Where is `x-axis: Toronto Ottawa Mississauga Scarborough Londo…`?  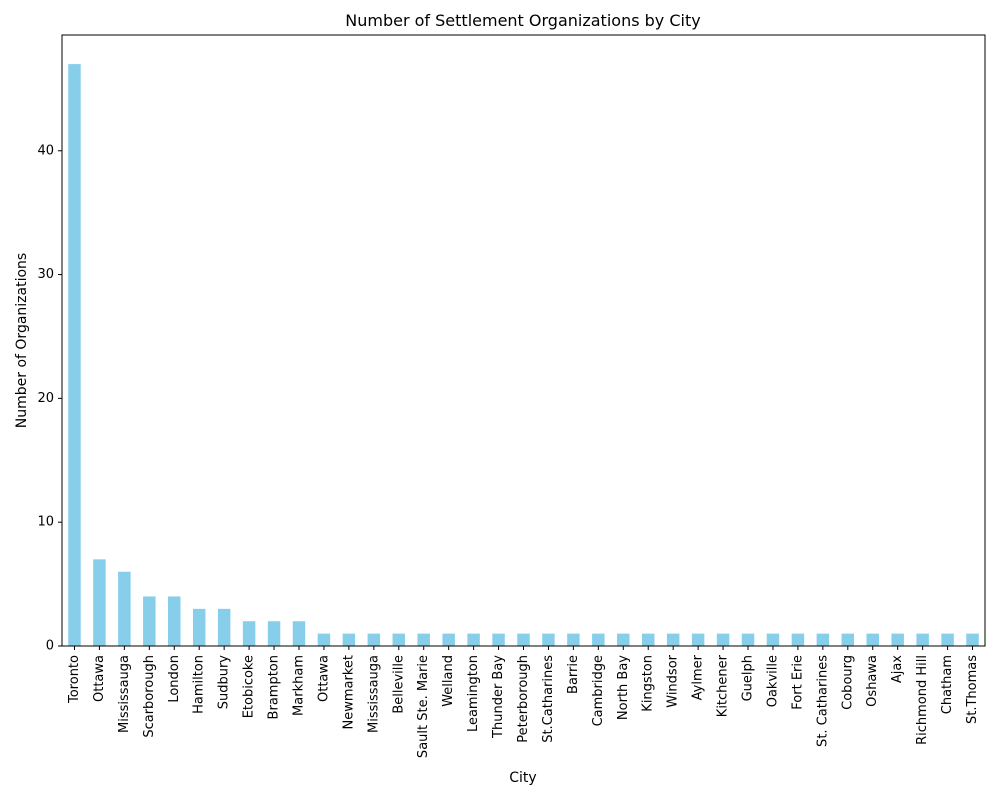
x-axis: Toronto Ottawa Mississauga Scarborough Londo… is located at coordinates (523, 702).